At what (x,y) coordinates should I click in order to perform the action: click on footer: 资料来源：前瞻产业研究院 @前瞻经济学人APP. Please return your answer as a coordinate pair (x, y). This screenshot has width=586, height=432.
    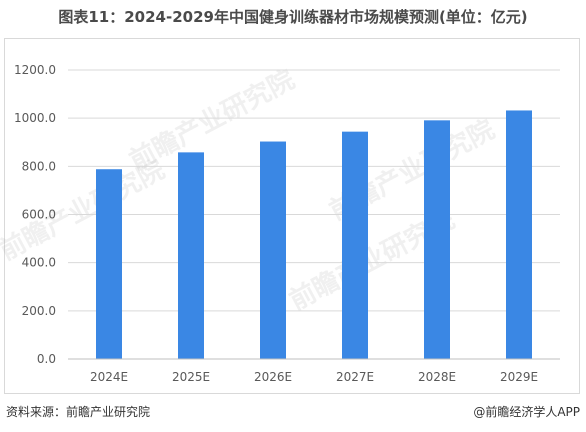
    Looking at the image, I should click on (293, 412).